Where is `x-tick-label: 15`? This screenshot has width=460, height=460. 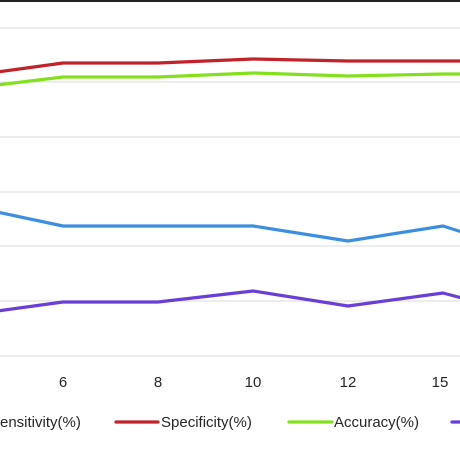 x-tick-label: 15 is located at coordinates (440, 382).